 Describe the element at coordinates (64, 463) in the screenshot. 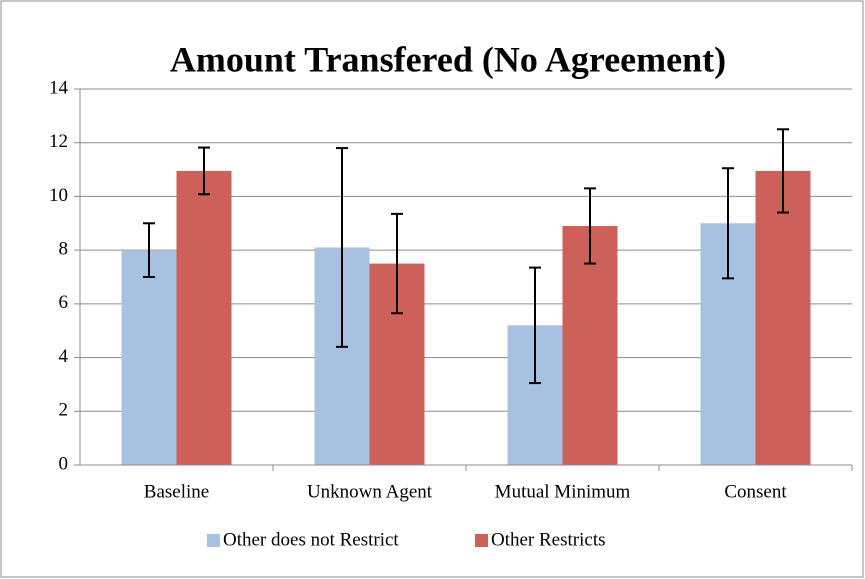

I see `y-tick-label: 0` at that location.